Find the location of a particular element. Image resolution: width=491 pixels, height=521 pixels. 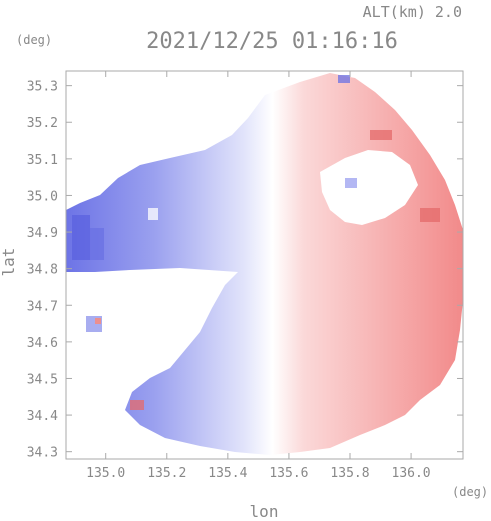

chart-subtitle: ALT(km) 2.0 is located at coordinates (412, 12).